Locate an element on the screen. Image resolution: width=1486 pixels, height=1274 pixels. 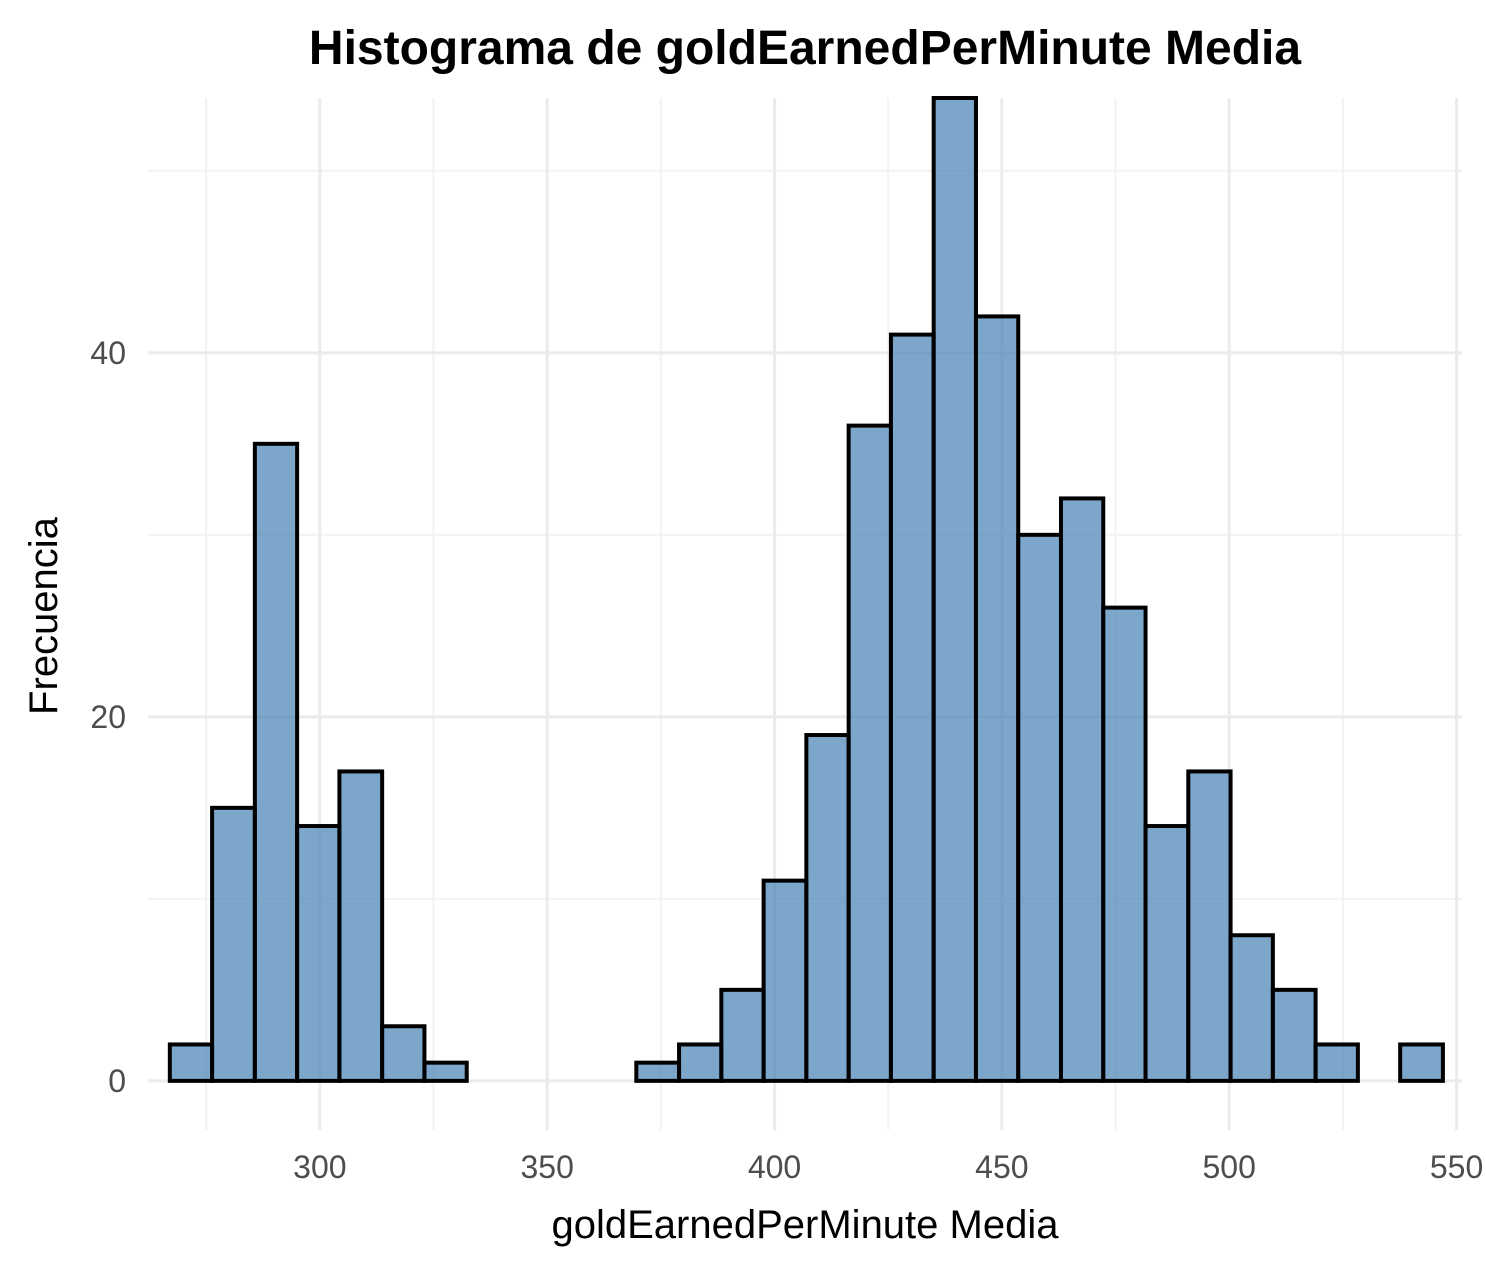
y-tick-label: 0 is located at coordinates (117, 1081).